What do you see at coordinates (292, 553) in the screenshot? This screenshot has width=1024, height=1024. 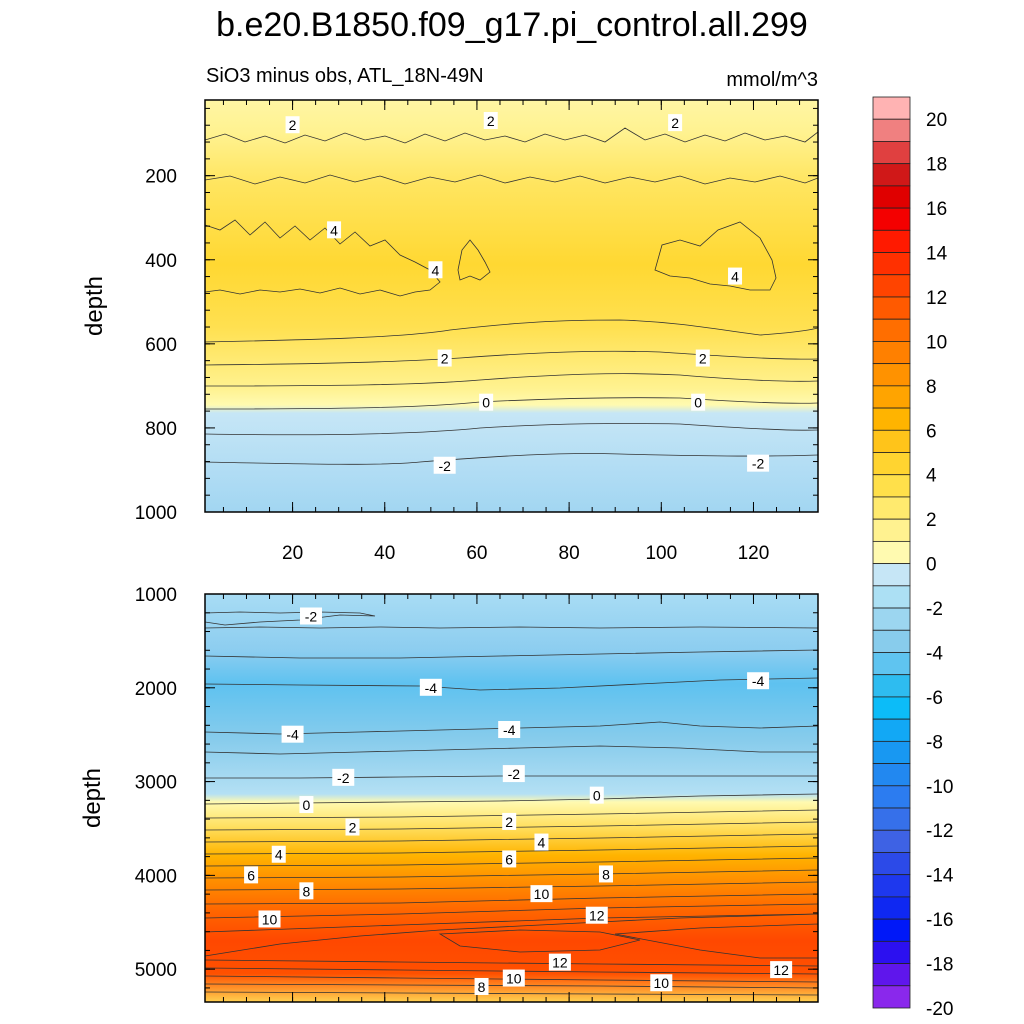 I see `x-tick-label: 20` at bounding box center [292, 553].